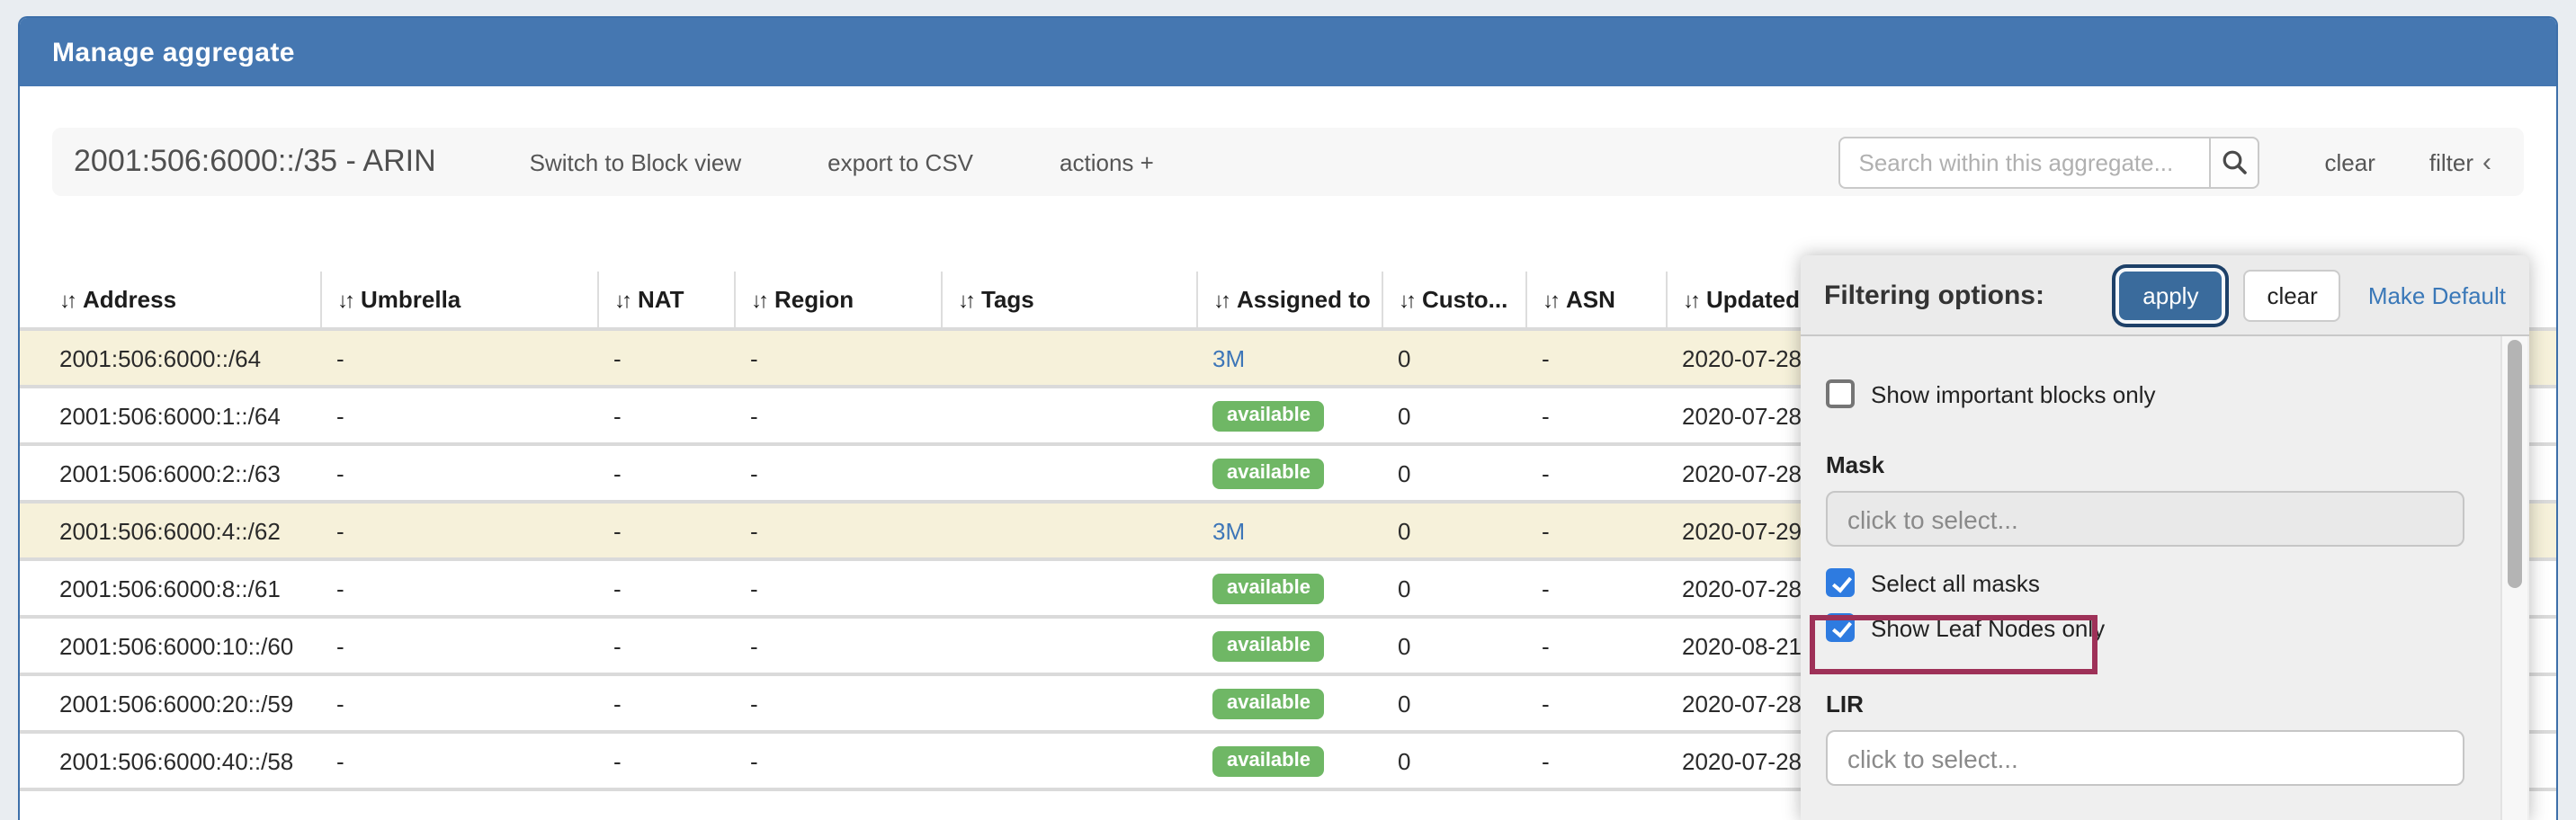 Image resolution: width=2576 pixels, height=820 pixels. I want to click on column-header-assigned-to: ↓↑ Assigned to, so click(1288, 302).